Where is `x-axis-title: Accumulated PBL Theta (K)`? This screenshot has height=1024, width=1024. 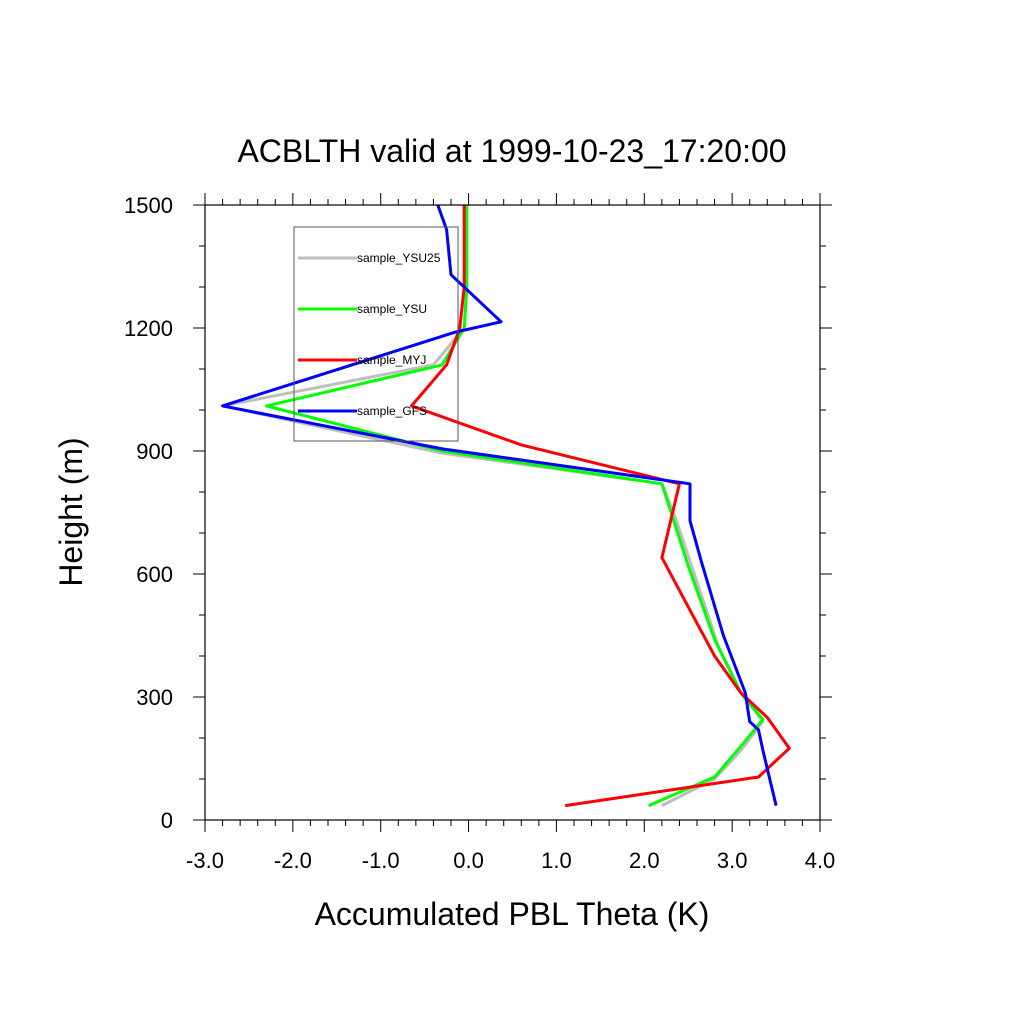 x-axis-title: Accumulated PBL Theta (K) is located at coordinates (512, 914).